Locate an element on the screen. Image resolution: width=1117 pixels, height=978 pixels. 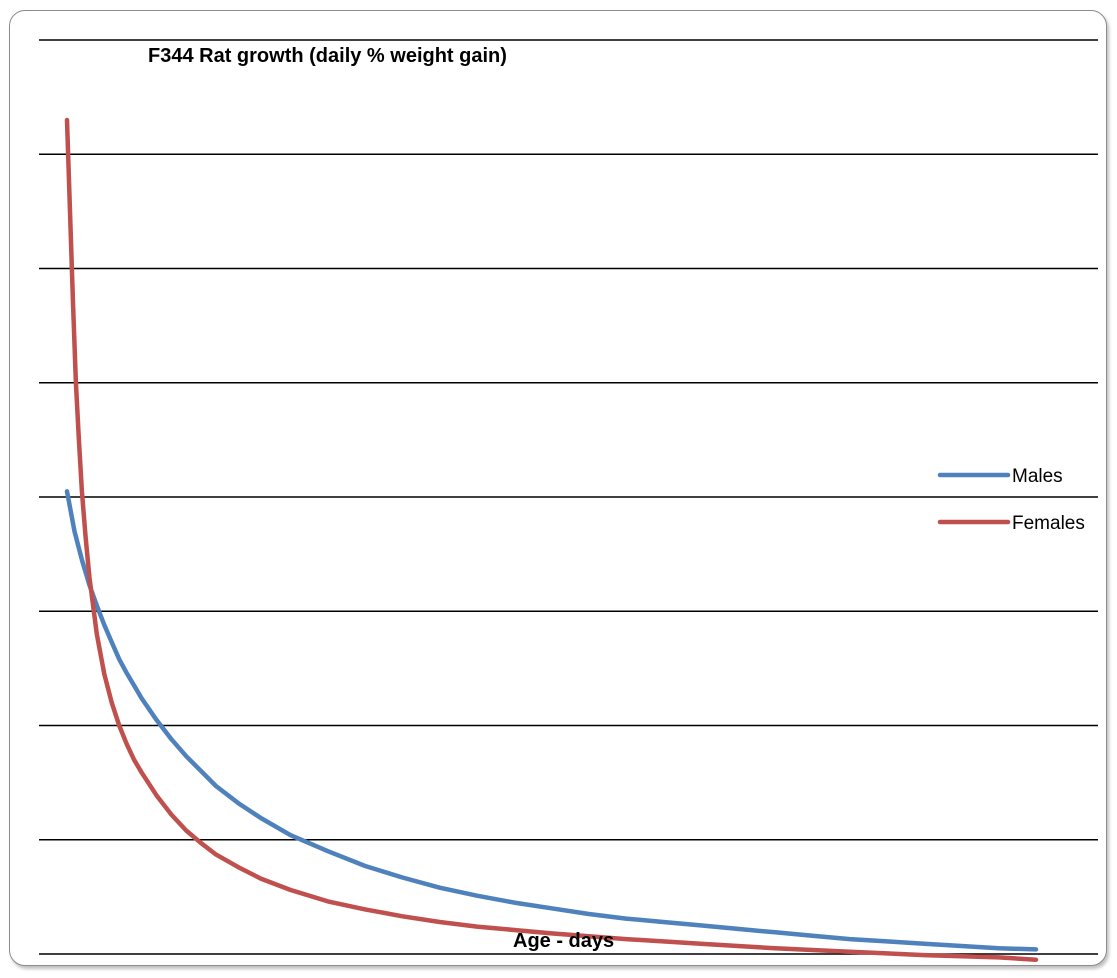
legend-label-females: Females is located at coordinates (1048, 523).